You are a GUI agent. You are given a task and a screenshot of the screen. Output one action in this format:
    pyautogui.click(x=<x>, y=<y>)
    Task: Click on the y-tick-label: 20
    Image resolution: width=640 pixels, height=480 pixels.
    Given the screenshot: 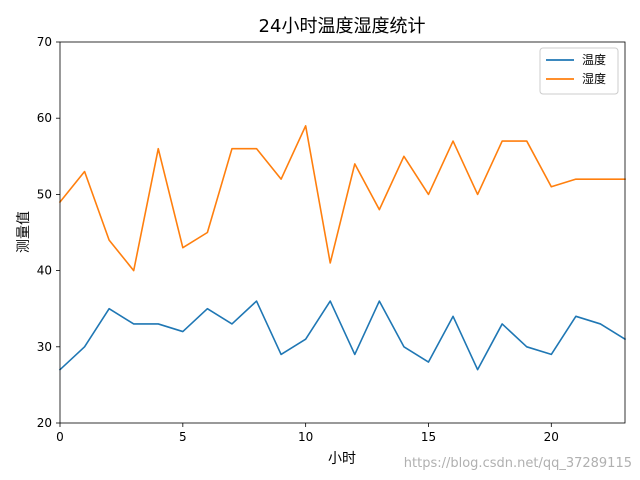 What is the action you would take?
    pyautogui.click(x=44, y=423)
    